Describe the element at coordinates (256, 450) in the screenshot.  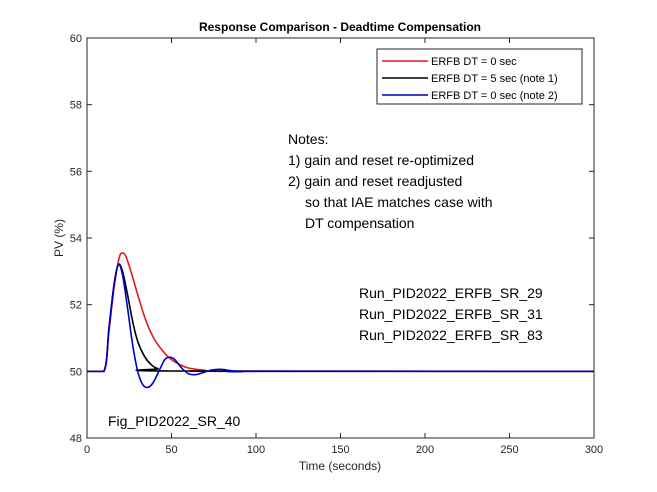
I see `x-tick-label: 100` at that location.